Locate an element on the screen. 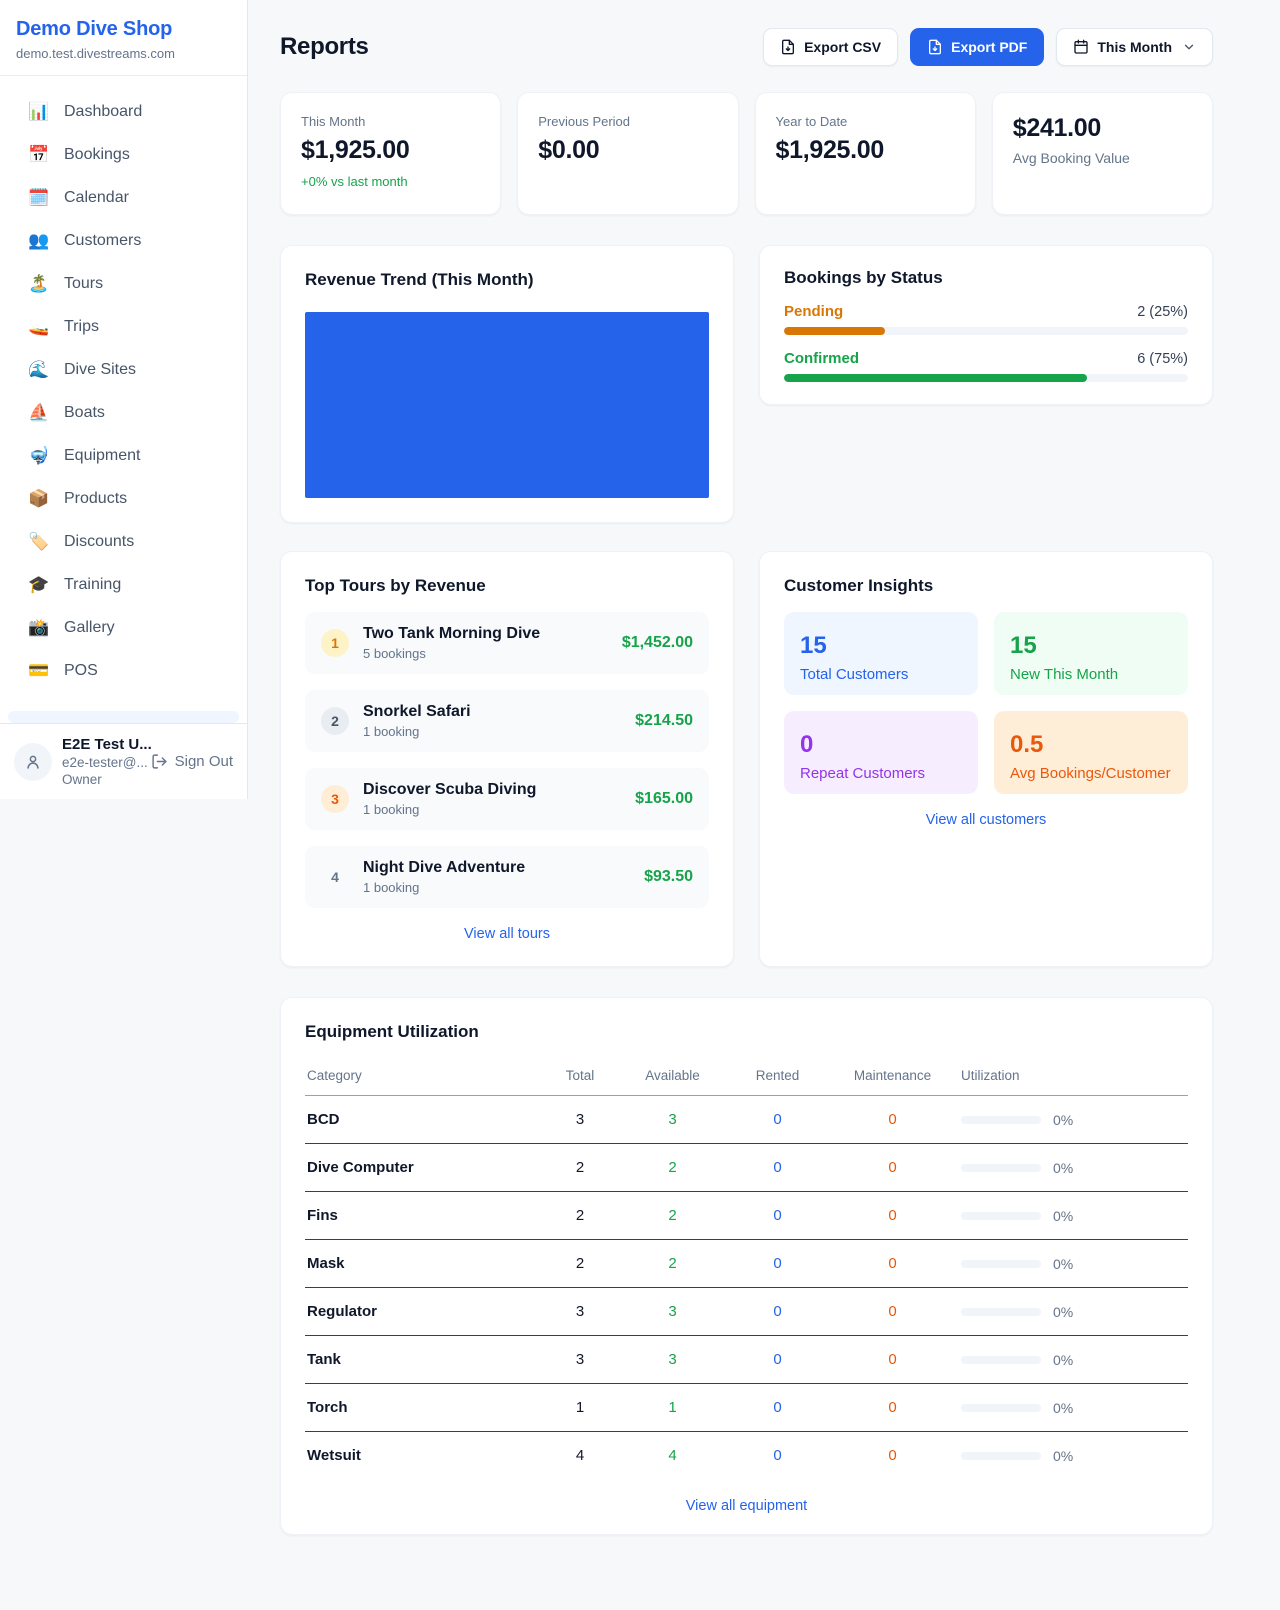 The image size is (1280, 1610). sign-out-button: Sign Out is located at coordinates (192, 761).